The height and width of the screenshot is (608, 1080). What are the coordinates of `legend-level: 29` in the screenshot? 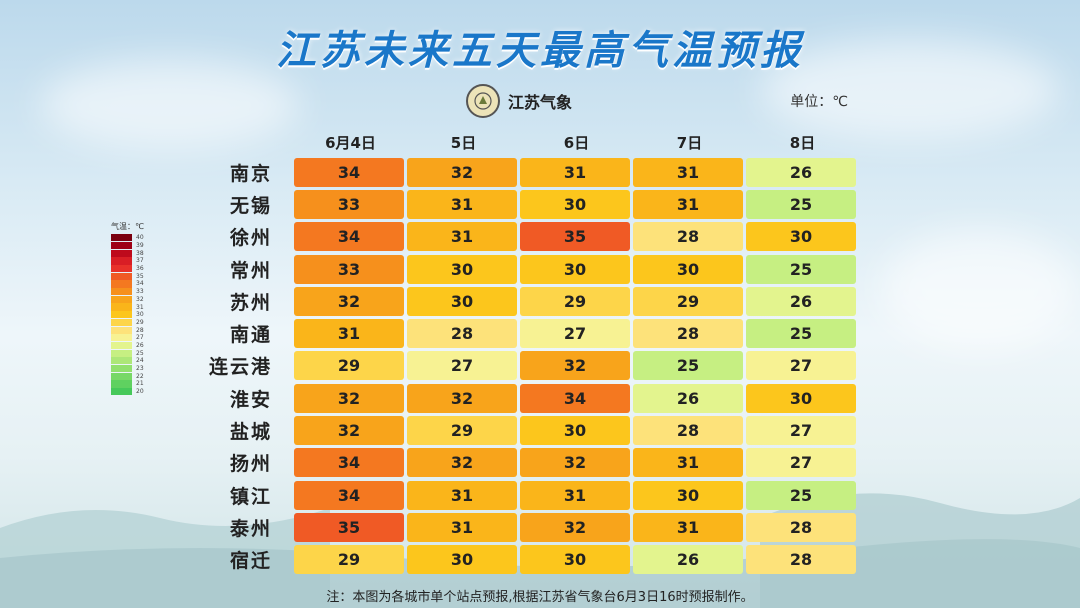 It's located at (141, 322).